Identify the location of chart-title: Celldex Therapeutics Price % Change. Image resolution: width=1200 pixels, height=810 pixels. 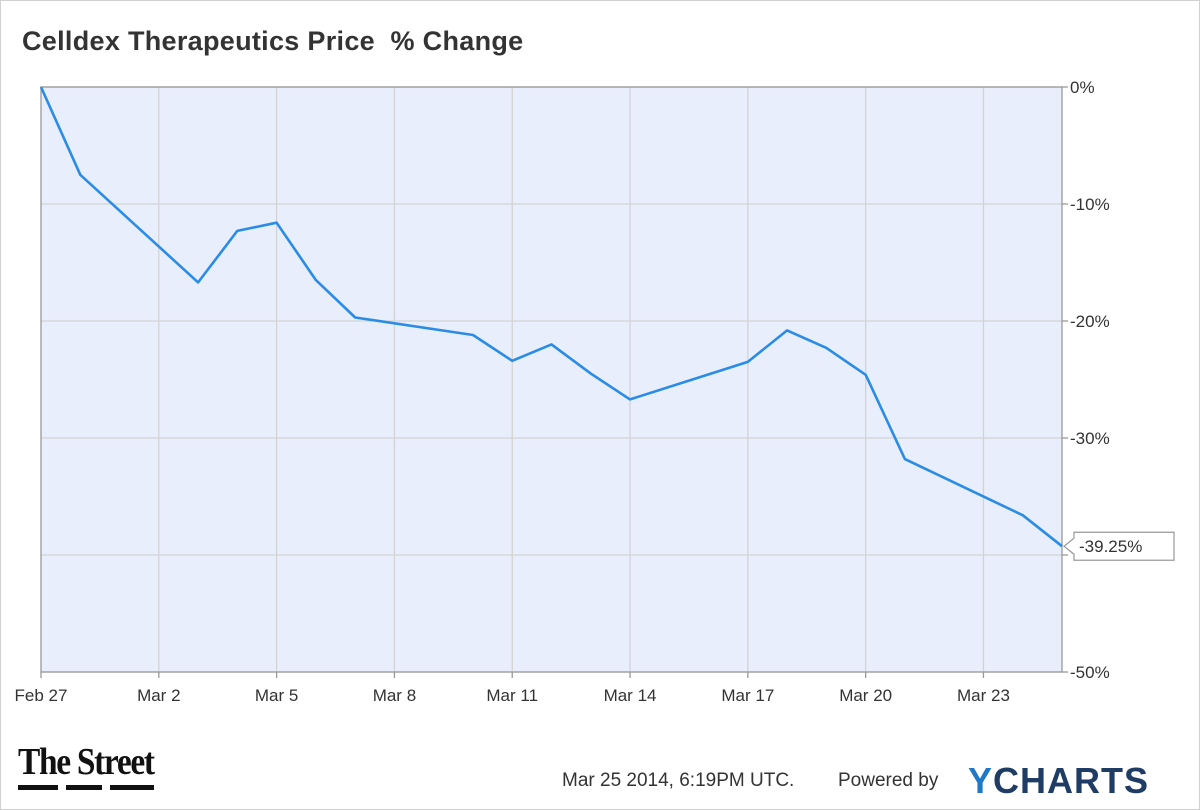
(273, 41).